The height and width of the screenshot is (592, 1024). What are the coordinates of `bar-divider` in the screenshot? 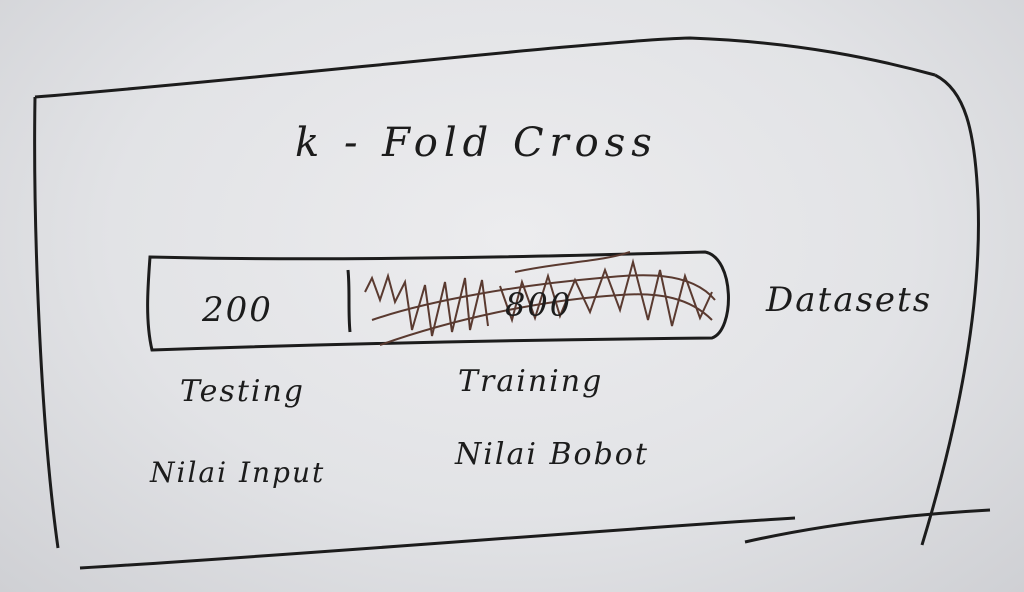 It's located at (349, 301).